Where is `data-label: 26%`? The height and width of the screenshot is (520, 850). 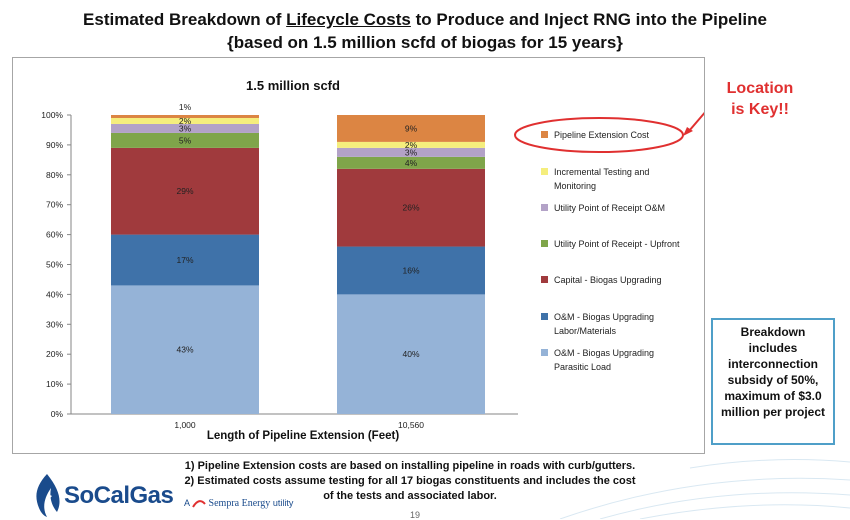 data-label: 26% is located at coordinates (410, 208).